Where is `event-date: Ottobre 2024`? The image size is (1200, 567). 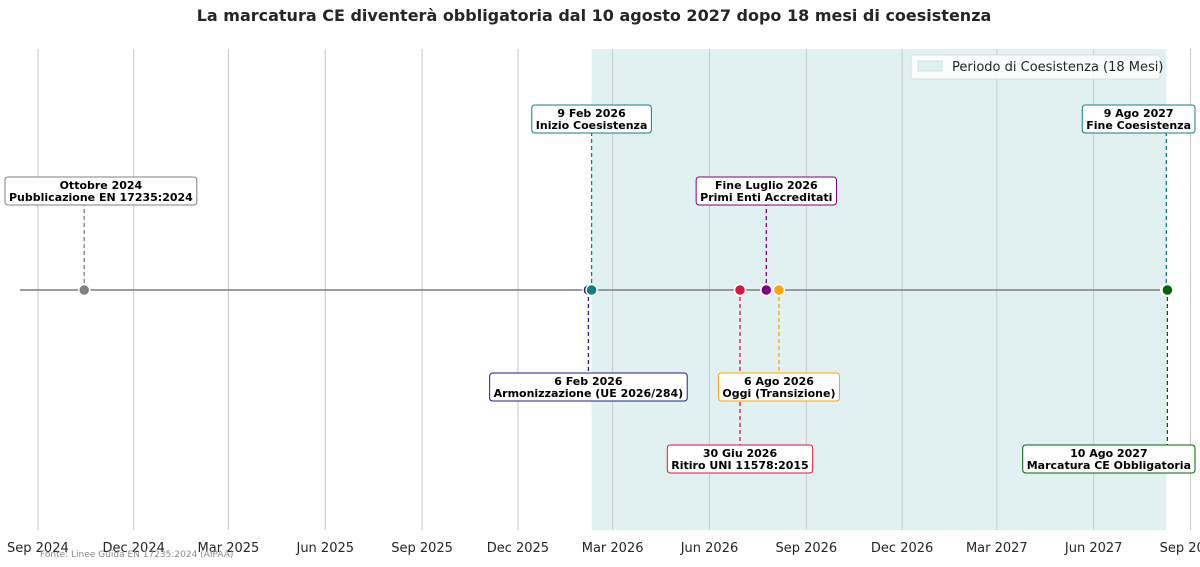 event-date: Ottobre 2024 is located at coordinates (101, 185).